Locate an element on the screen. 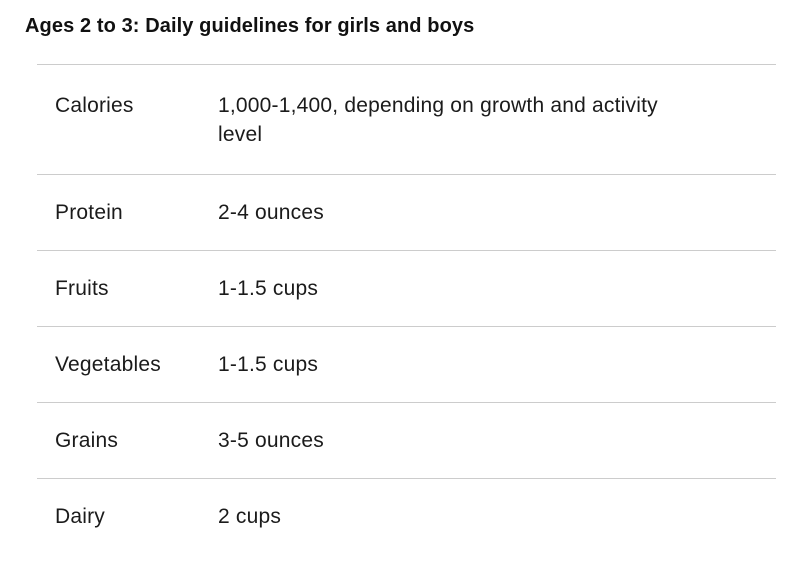  table-row: Dairy 2 cups is located at coordinates (406, 516).